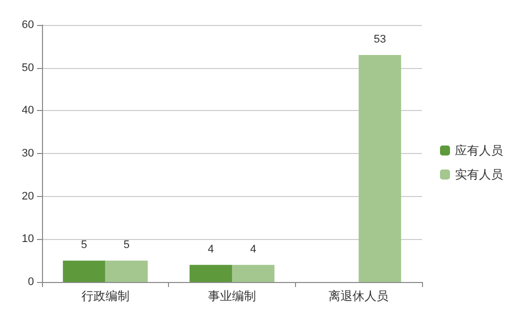 This screenshot has width=526, height=325. I want to click on legend-label: 实有人员, so click(479, 175).